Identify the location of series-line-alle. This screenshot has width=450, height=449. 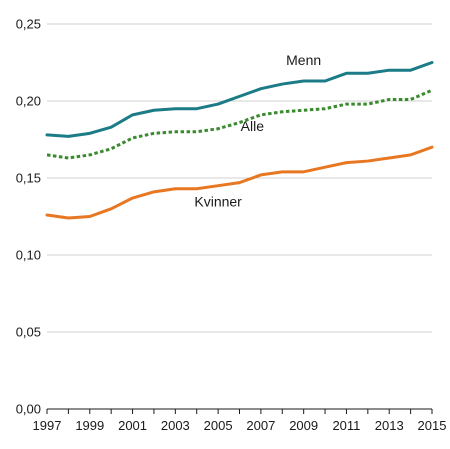
(239, 124).